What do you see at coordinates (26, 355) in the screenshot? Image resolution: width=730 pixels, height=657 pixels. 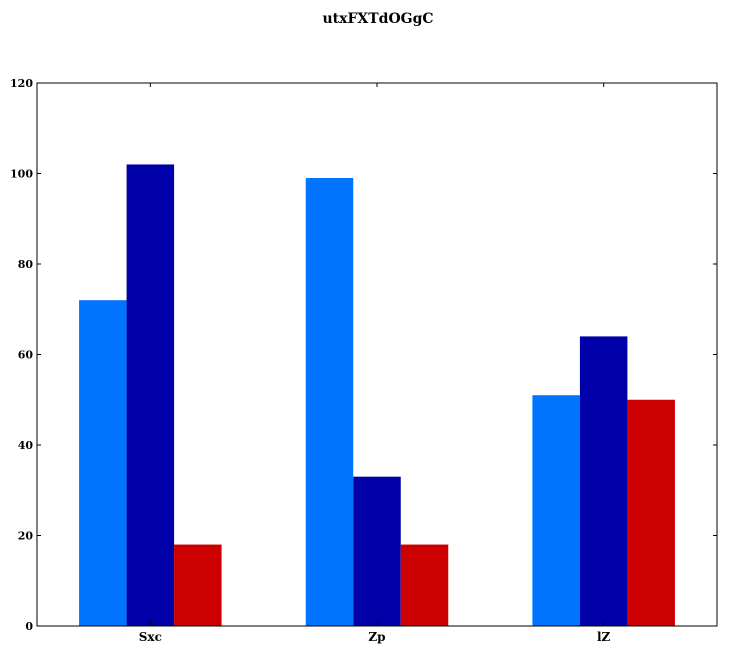 I see `y-tick-label: 60` at bounding box center [26, 355].